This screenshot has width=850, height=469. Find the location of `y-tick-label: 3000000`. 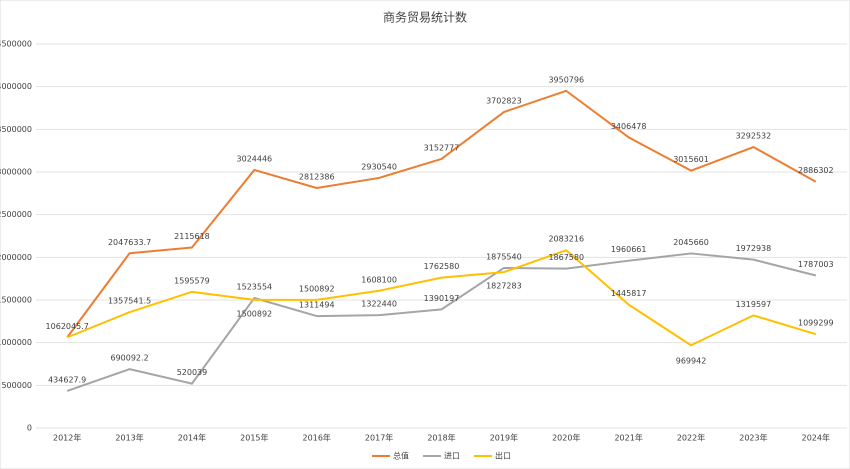

y-tick-label: 3000000 is located at coordinates (16, 172).